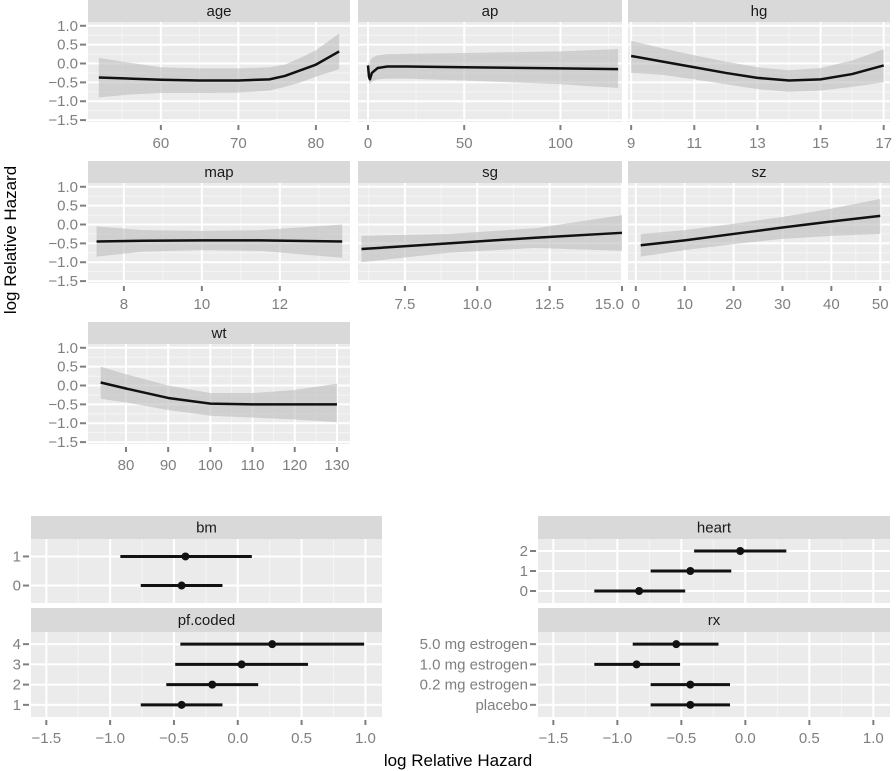 The height and width of the screenshot is (771, 896). Describe the element at coordinates (17, 586) in the screenshot. I see `y-tick-label: 0` at that location.